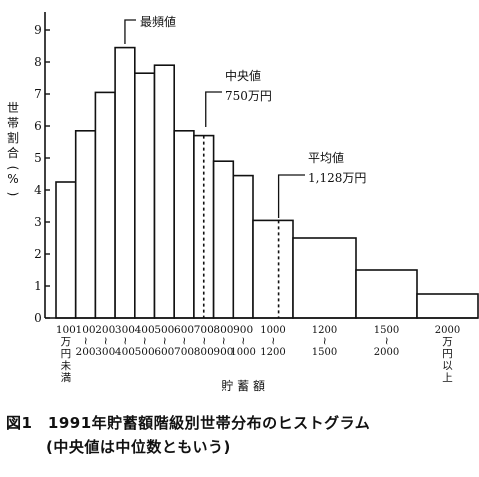 This screenshot has width=479, height=477. What do you see at coordinates (130, 31) in the screenshot?
I see `mode-pointer-line` at bounding box center [130, 31].